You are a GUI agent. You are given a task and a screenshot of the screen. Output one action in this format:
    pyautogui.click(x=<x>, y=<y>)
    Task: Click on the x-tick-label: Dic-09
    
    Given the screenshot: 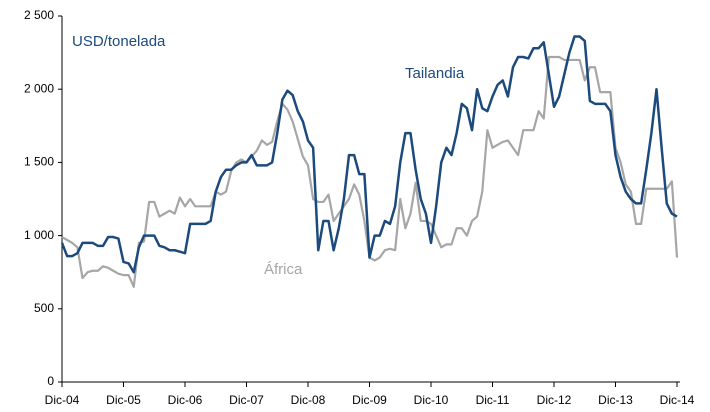 What is the action you would take?
    pyautogui.click(x=369, y=400)
    